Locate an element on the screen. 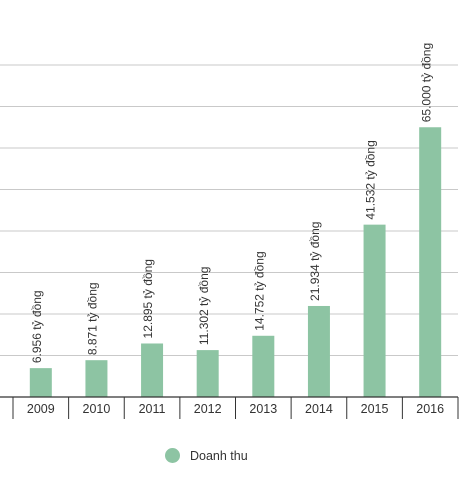  bar-2009 is located at coordinates (40, 382).